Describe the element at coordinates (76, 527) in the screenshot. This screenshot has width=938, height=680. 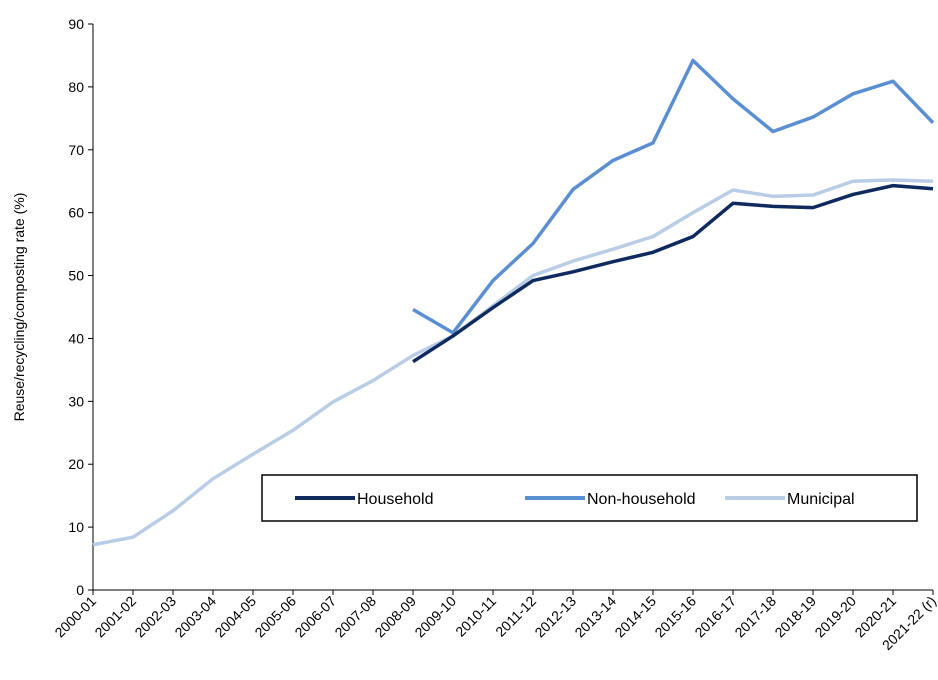
I see `y-tick-label: 10` at that location.